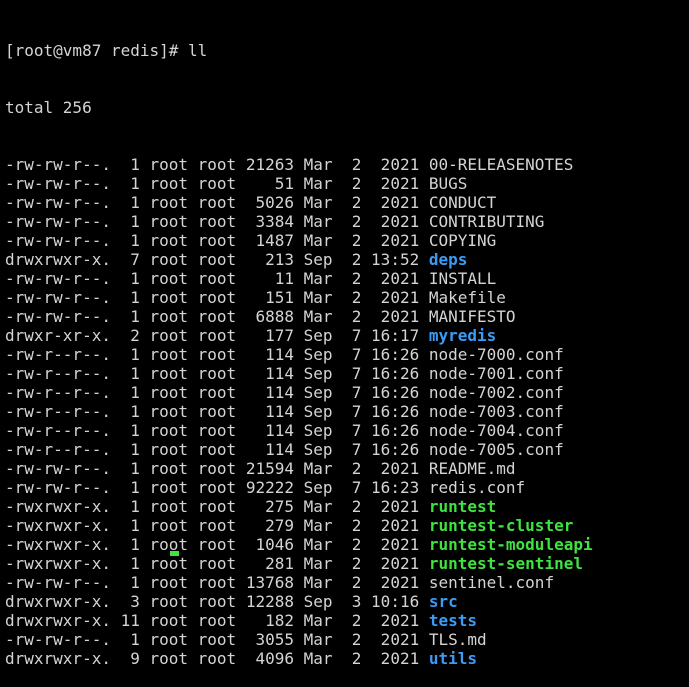  Describe the element at coordinates (448, 259) in the screenshot. I see `file-name: deps` at that location.